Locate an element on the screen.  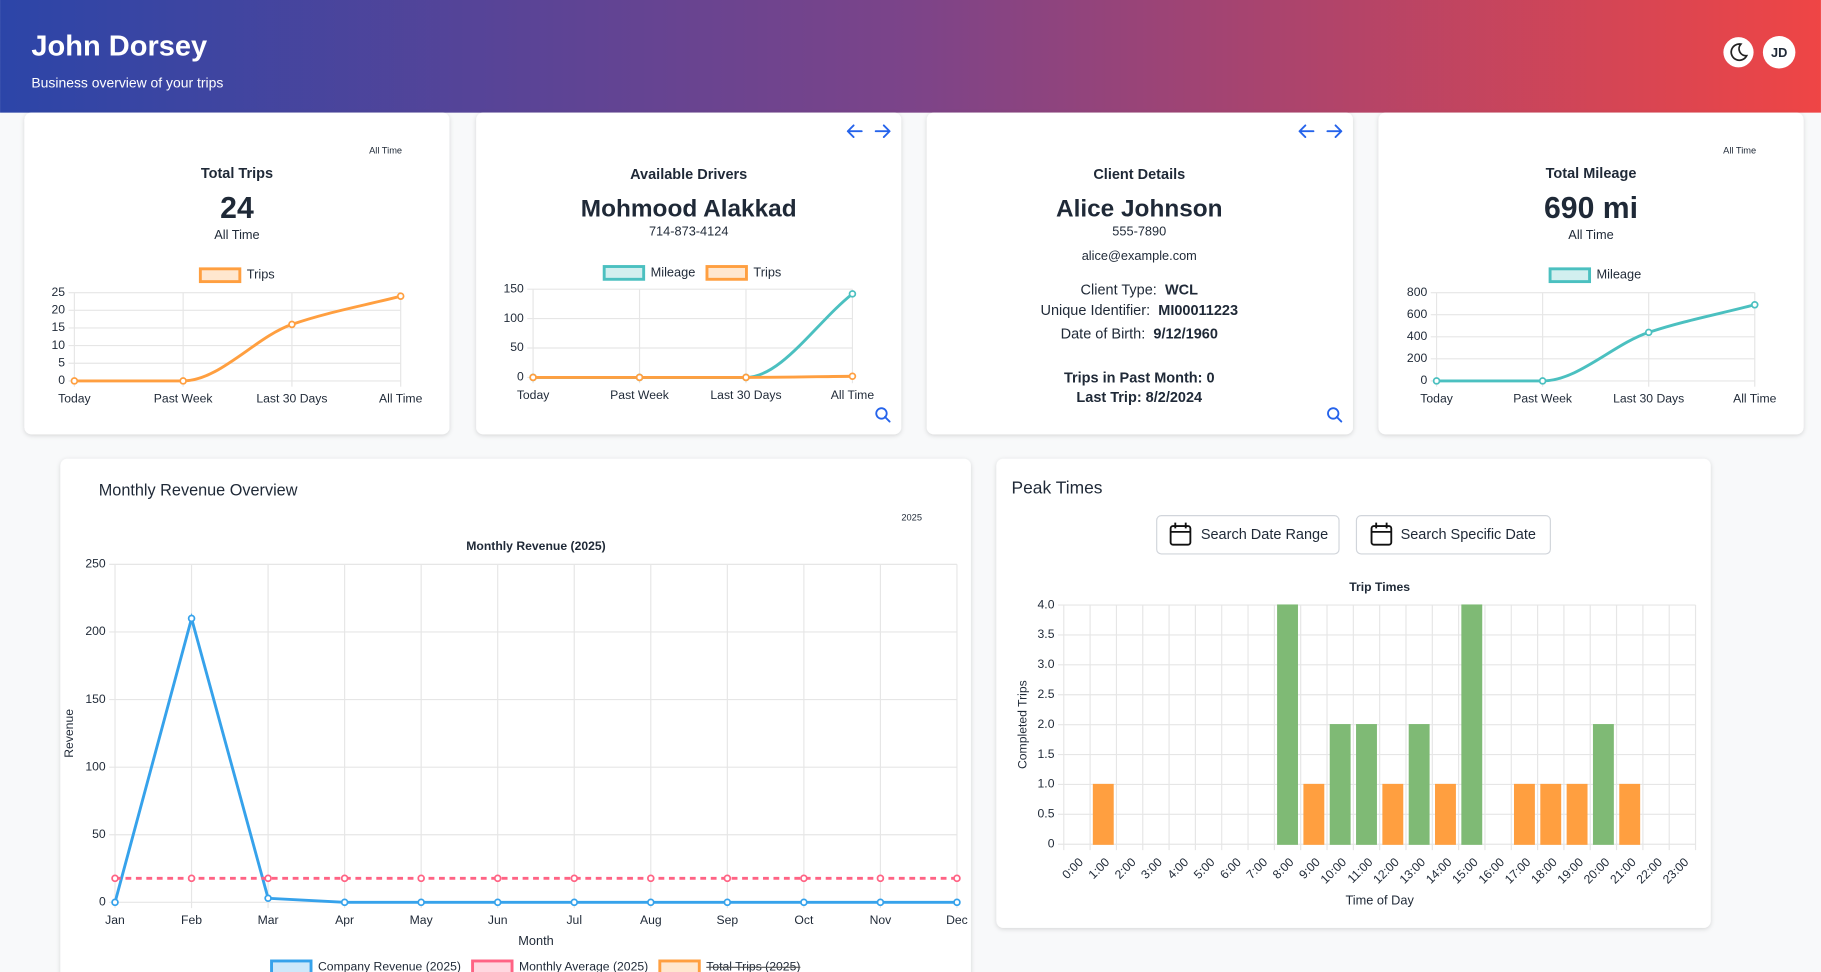
client-field: Unique Identifier: MI00011223 is located at coordinates (1139, 311).